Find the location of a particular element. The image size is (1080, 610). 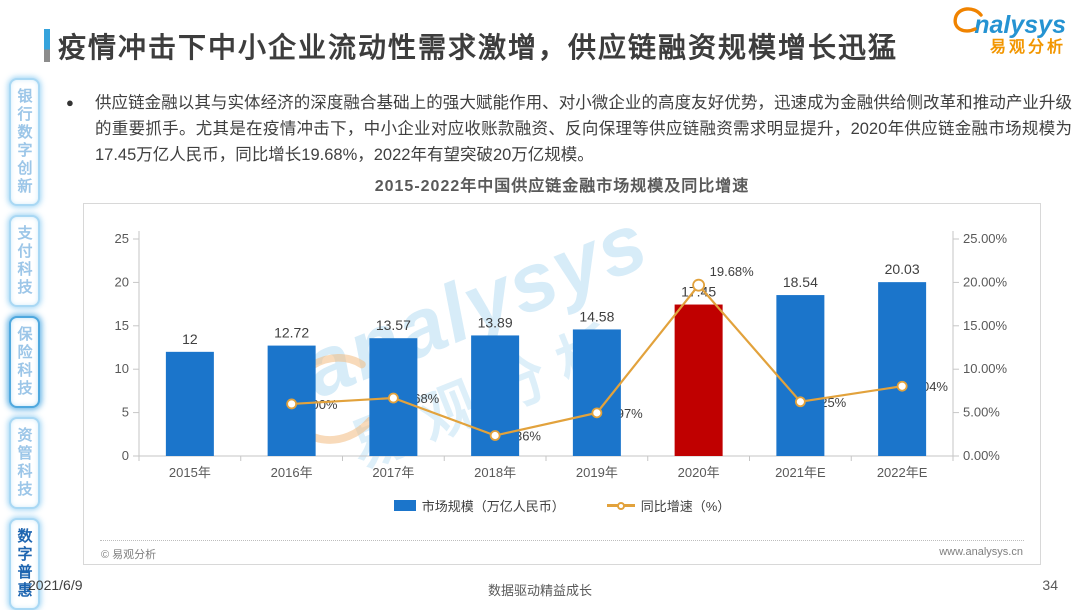

sidebar-item-digital-inclusion: 数字普惠 is located at coordinates (24, 564).